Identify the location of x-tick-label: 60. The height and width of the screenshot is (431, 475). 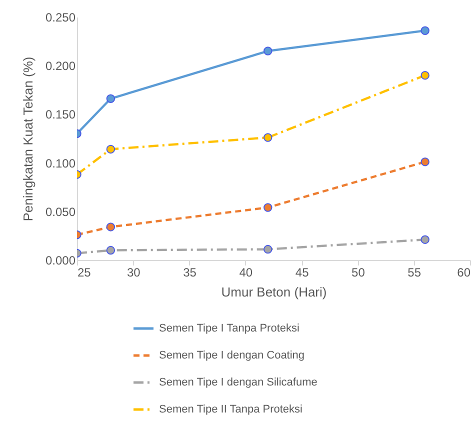
(464, 273).